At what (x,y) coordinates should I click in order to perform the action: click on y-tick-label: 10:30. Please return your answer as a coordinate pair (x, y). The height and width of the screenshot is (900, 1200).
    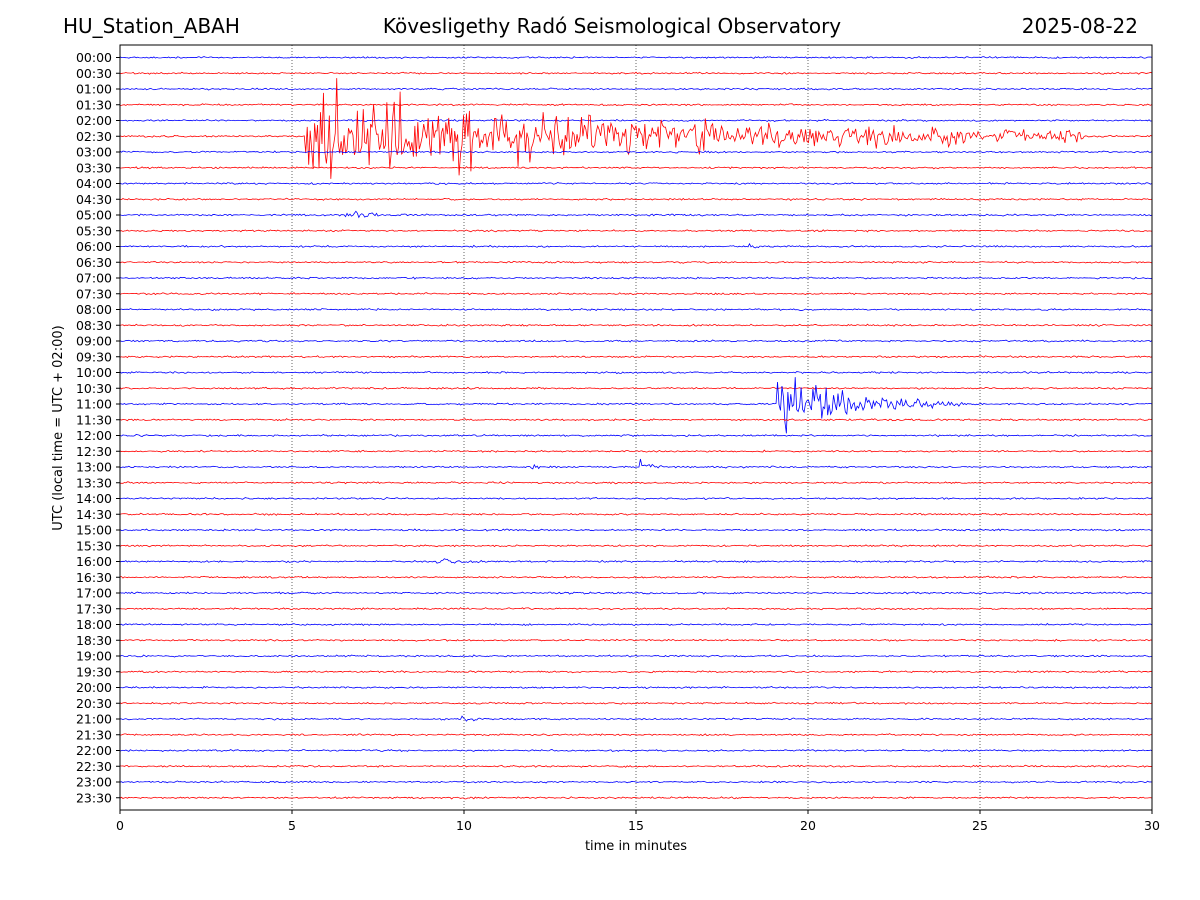
    Looking at the image, I should click on (94, 388).